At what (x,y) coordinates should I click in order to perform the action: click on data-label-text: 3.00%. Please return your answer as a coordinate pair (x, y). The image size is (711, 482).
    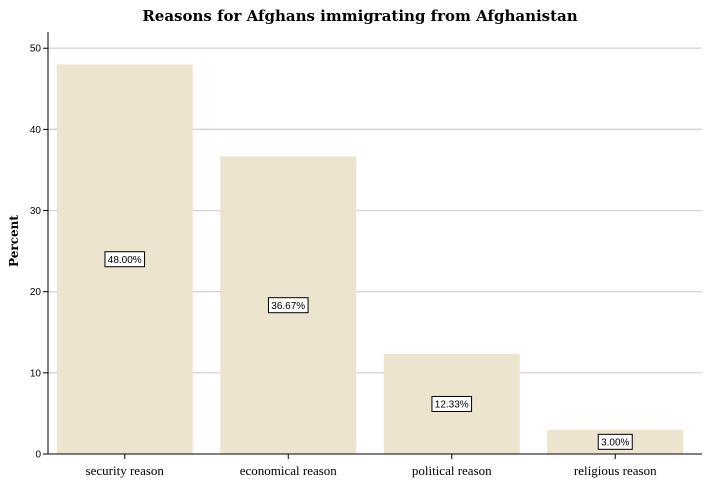
    Looking at the image, I should click on (615, 442).